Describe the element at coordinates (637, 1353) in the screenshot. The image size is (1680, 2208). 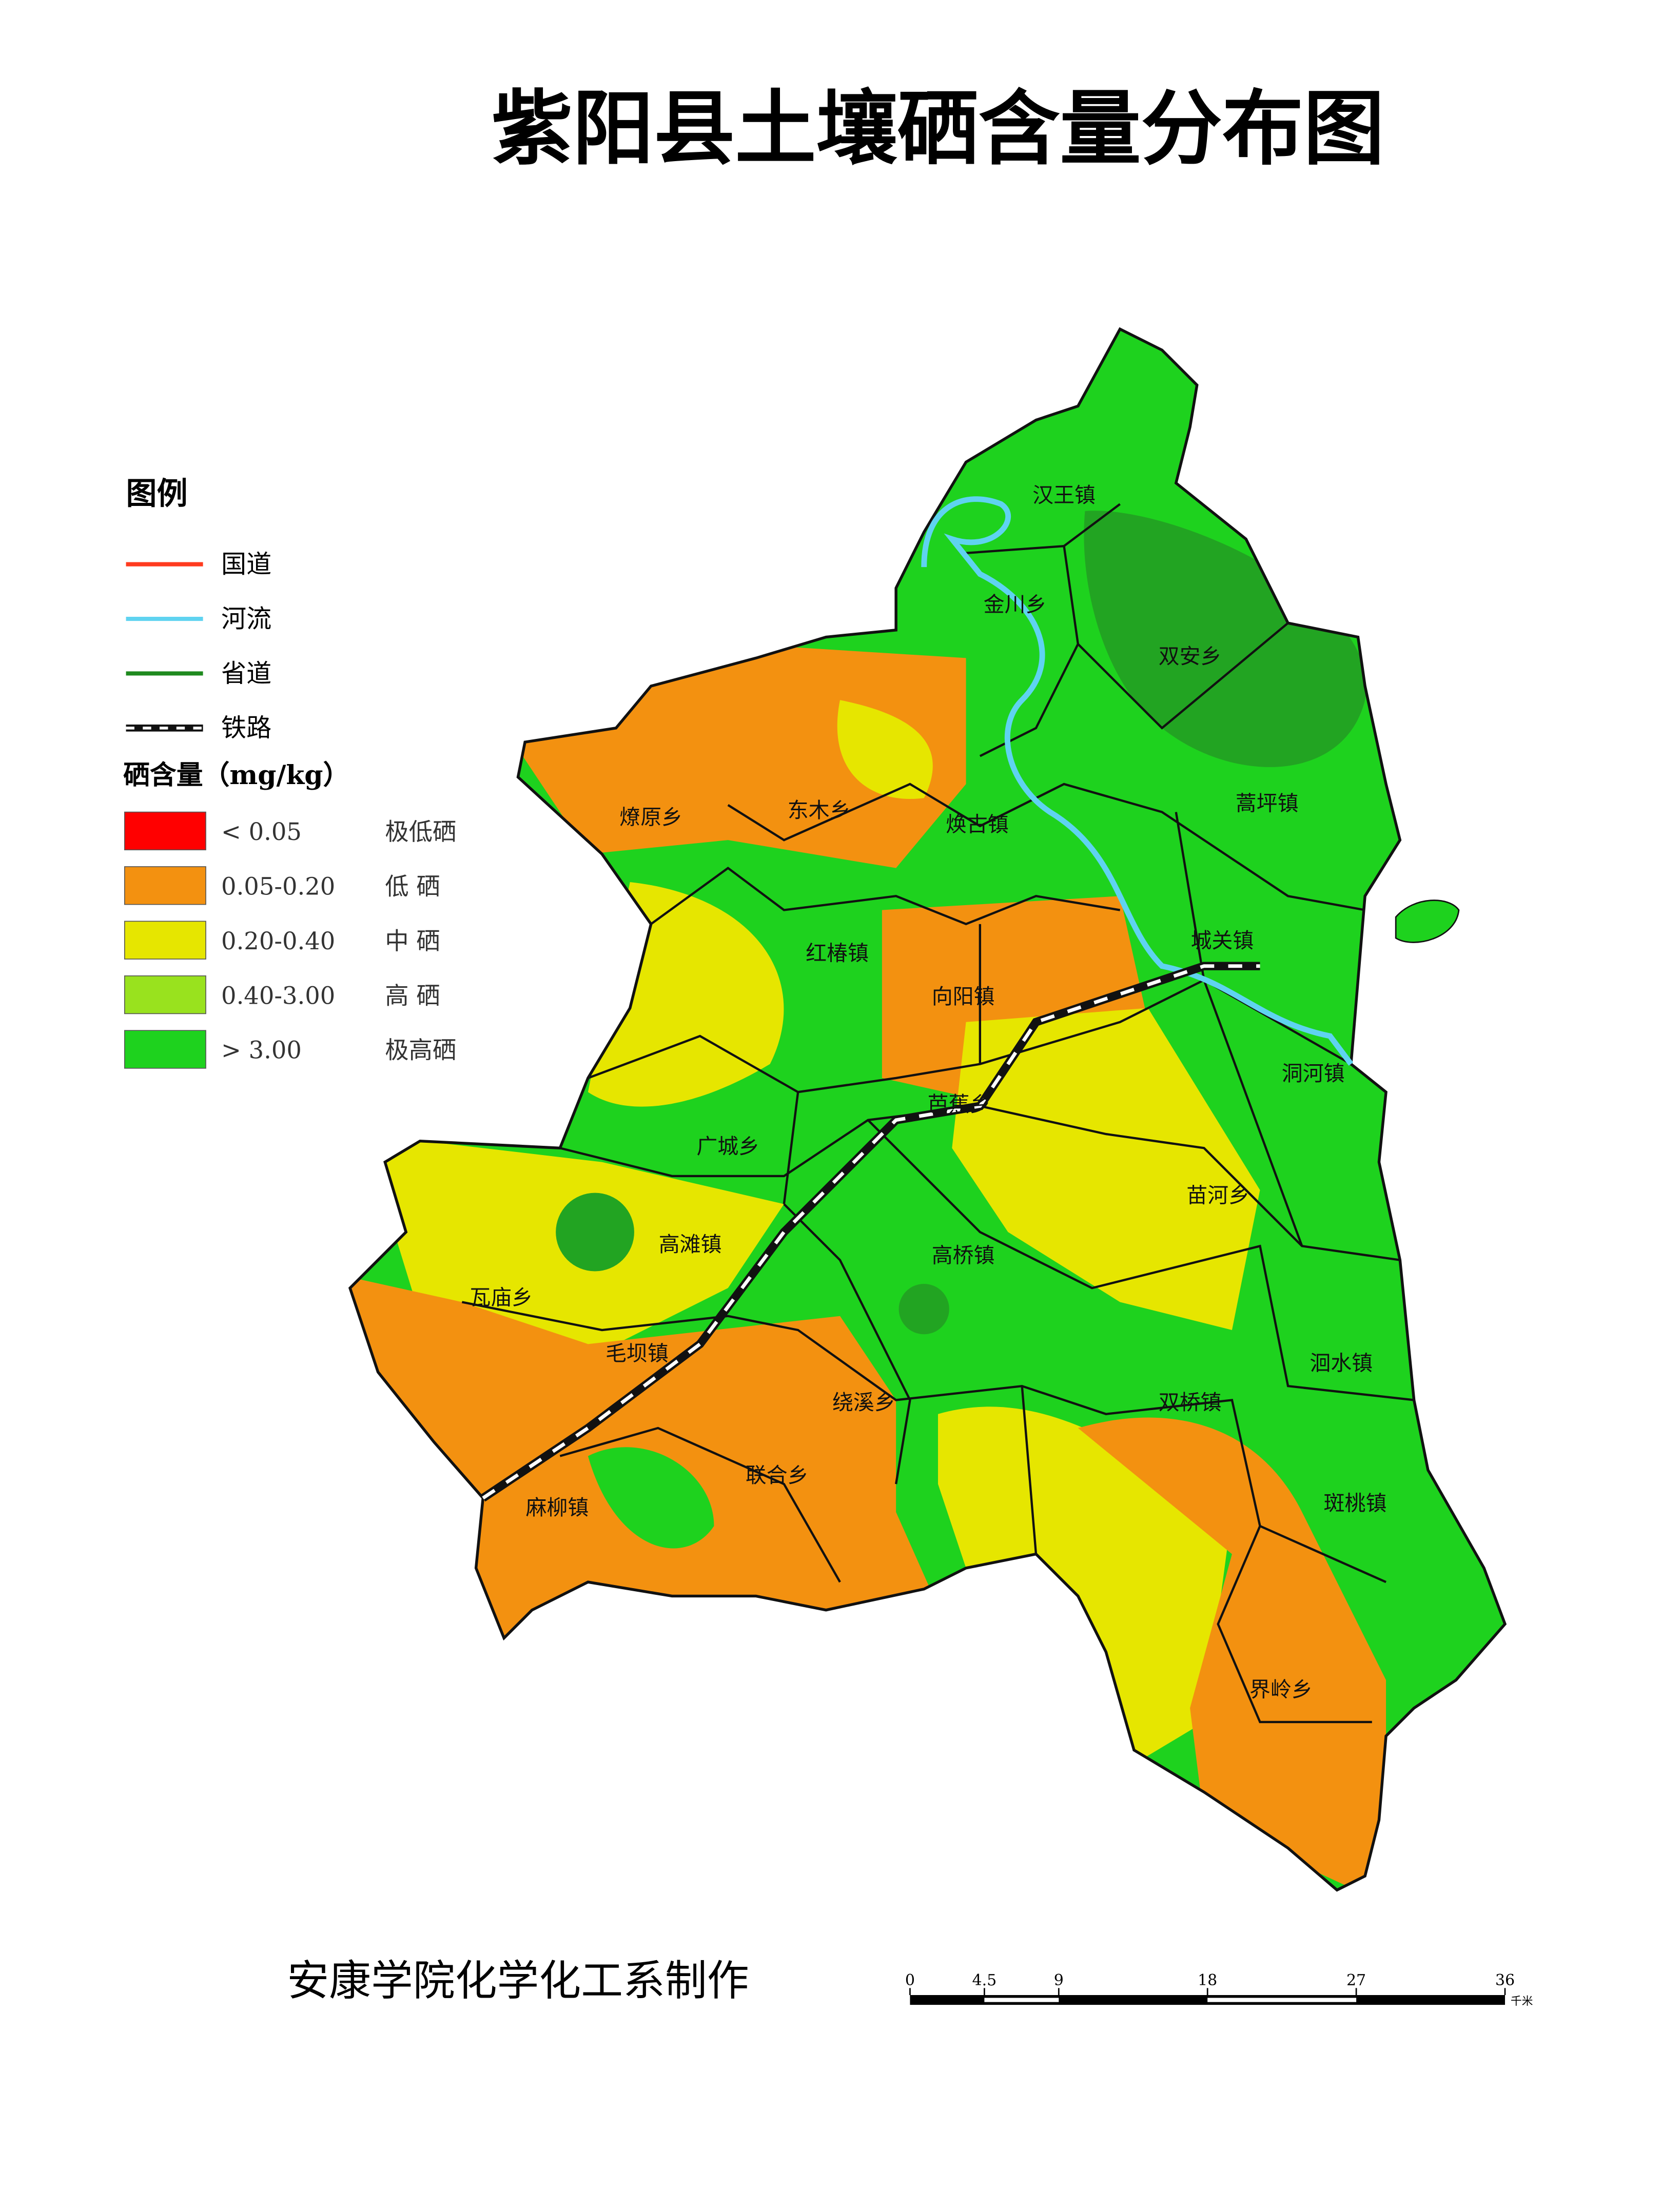
I see `town-label: 毛坝镇` at that location.